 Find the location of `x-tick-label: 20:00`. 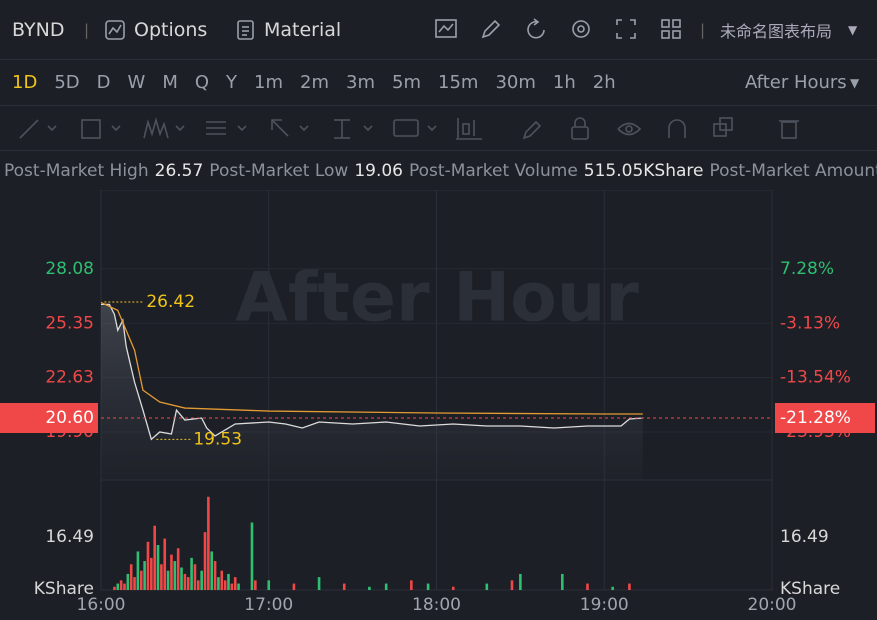

x-tick-label: 20:00 is located at coordinates (772, 605).